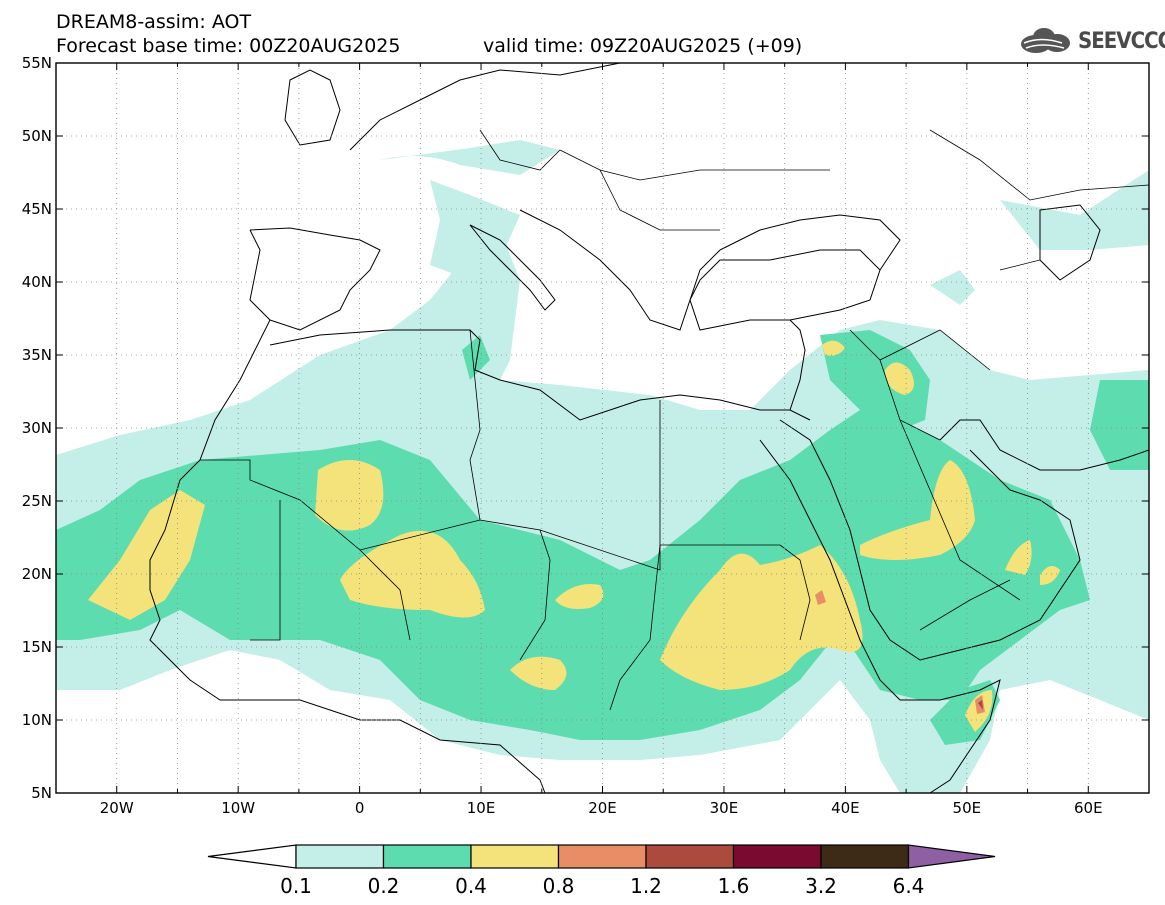  What do you see at coordinates (1088, 808) in the screenshot?
I see `longitude-label: 60E` at bounding box center [1088, 808].